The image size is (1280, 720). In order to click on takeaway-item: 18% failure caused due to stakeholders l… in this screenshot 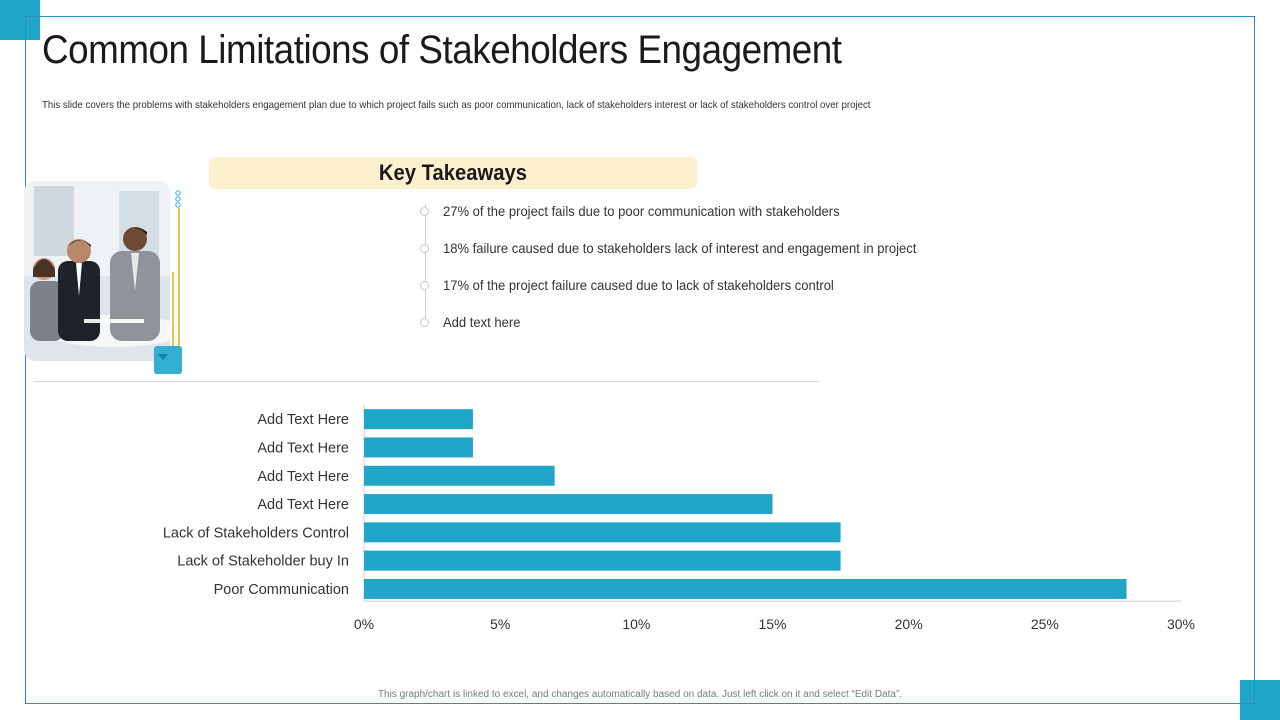, I will do `click(680, 248)`.